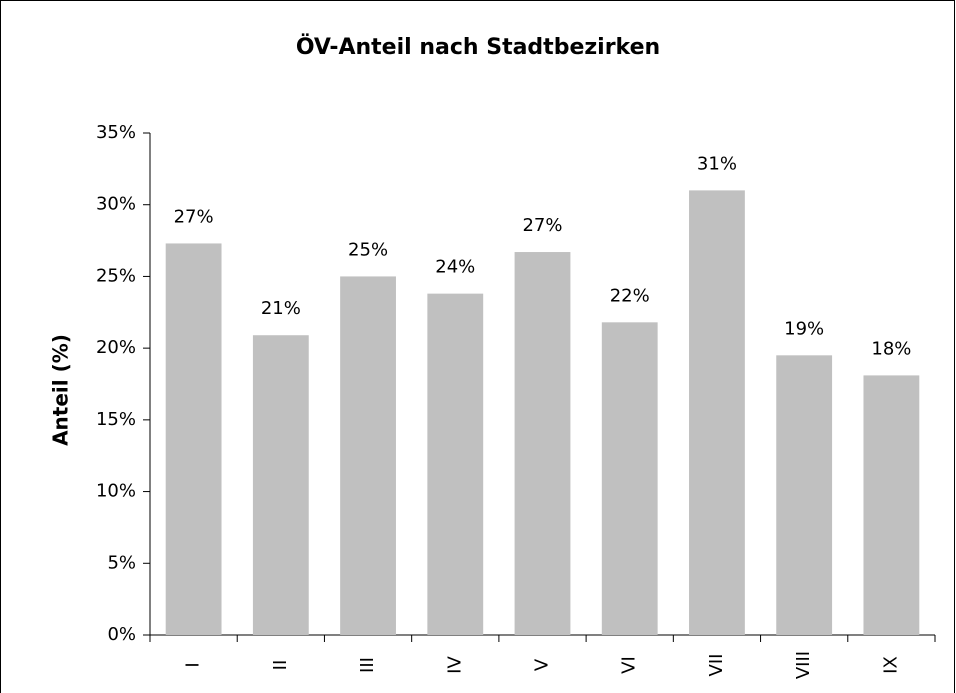 The image size is (956, 693). I want to click on value-label: 22%, so click(630, 295).